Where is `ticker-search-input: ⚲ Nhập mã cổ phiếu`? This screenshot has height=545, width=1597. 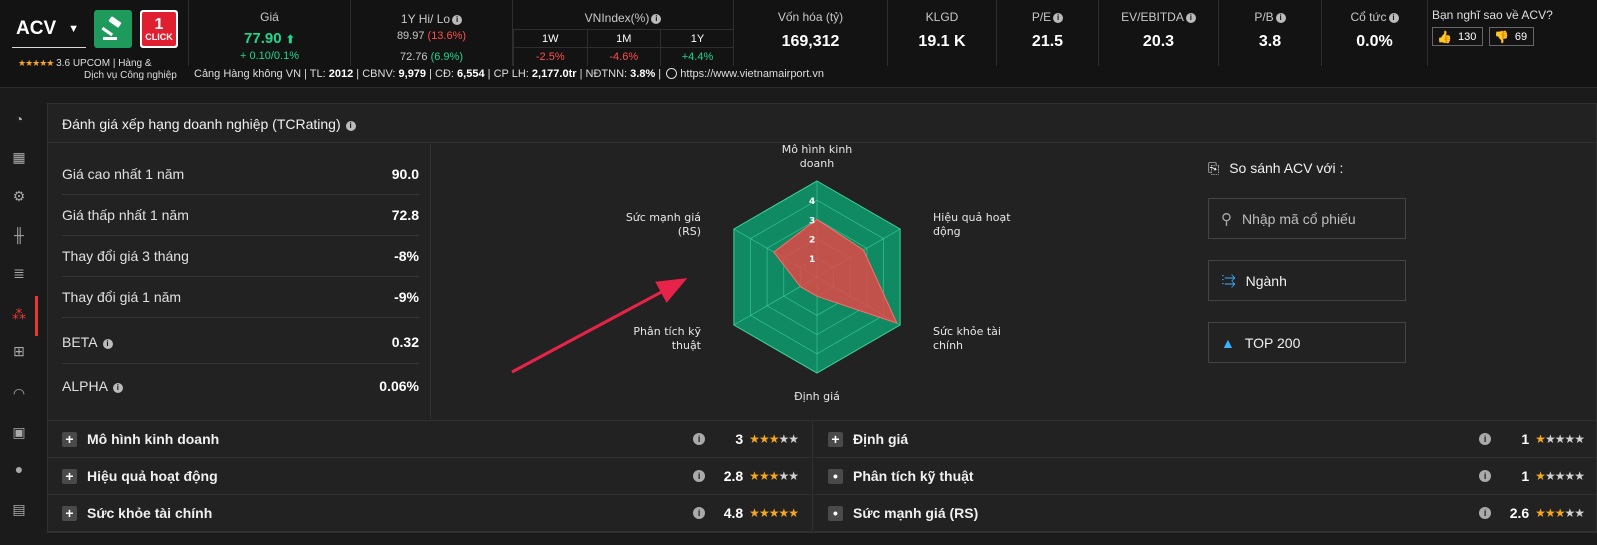
ticker-search-input: ⚲ Nhập mã cổ phiếu is located at coordinates (1307, 218).